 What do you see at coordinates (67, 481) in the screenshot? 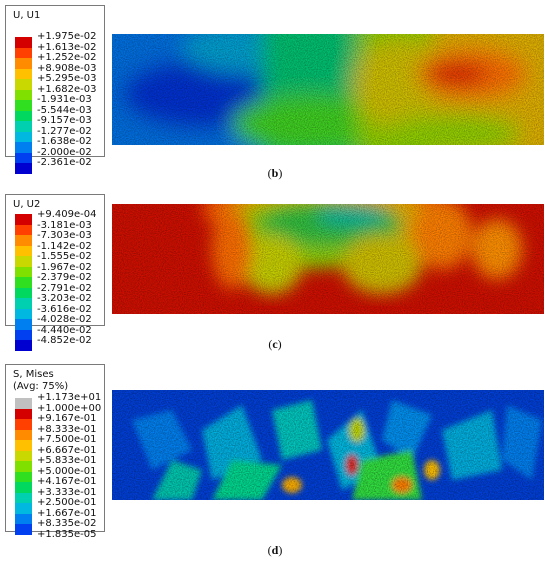
I see `legend-label: +4.167e-01` at bounding box center [67, 481].